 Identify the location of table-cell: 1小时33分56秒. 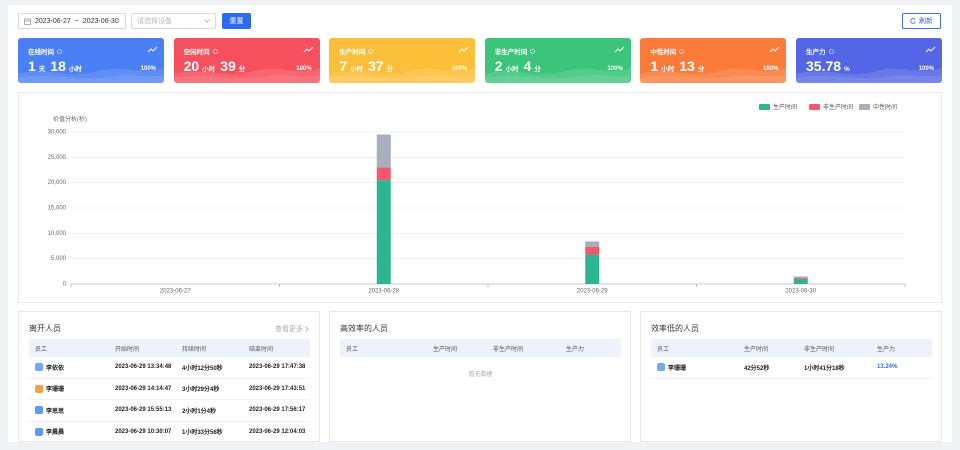
(209, 432).